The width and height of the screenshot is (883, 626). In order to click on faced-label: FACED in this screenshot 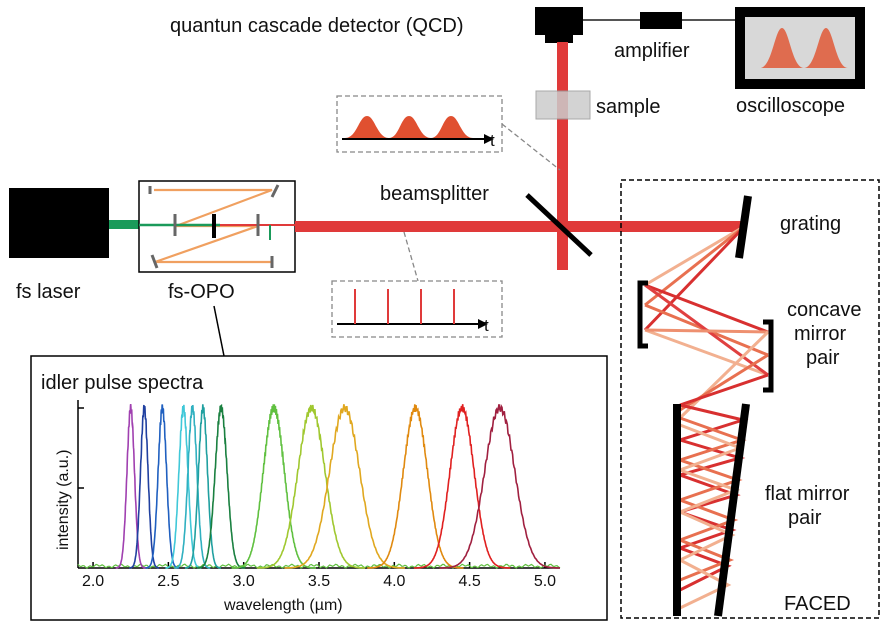, I will do `click(817, 604)`.